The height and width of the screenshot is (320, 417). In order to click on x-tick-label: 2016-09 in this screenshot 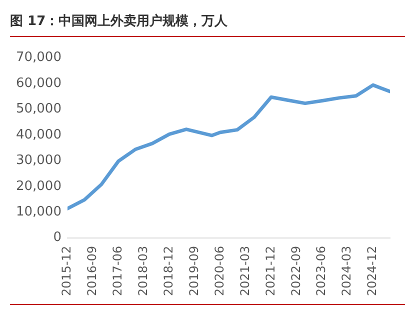, I will do `click(92, 271)`.